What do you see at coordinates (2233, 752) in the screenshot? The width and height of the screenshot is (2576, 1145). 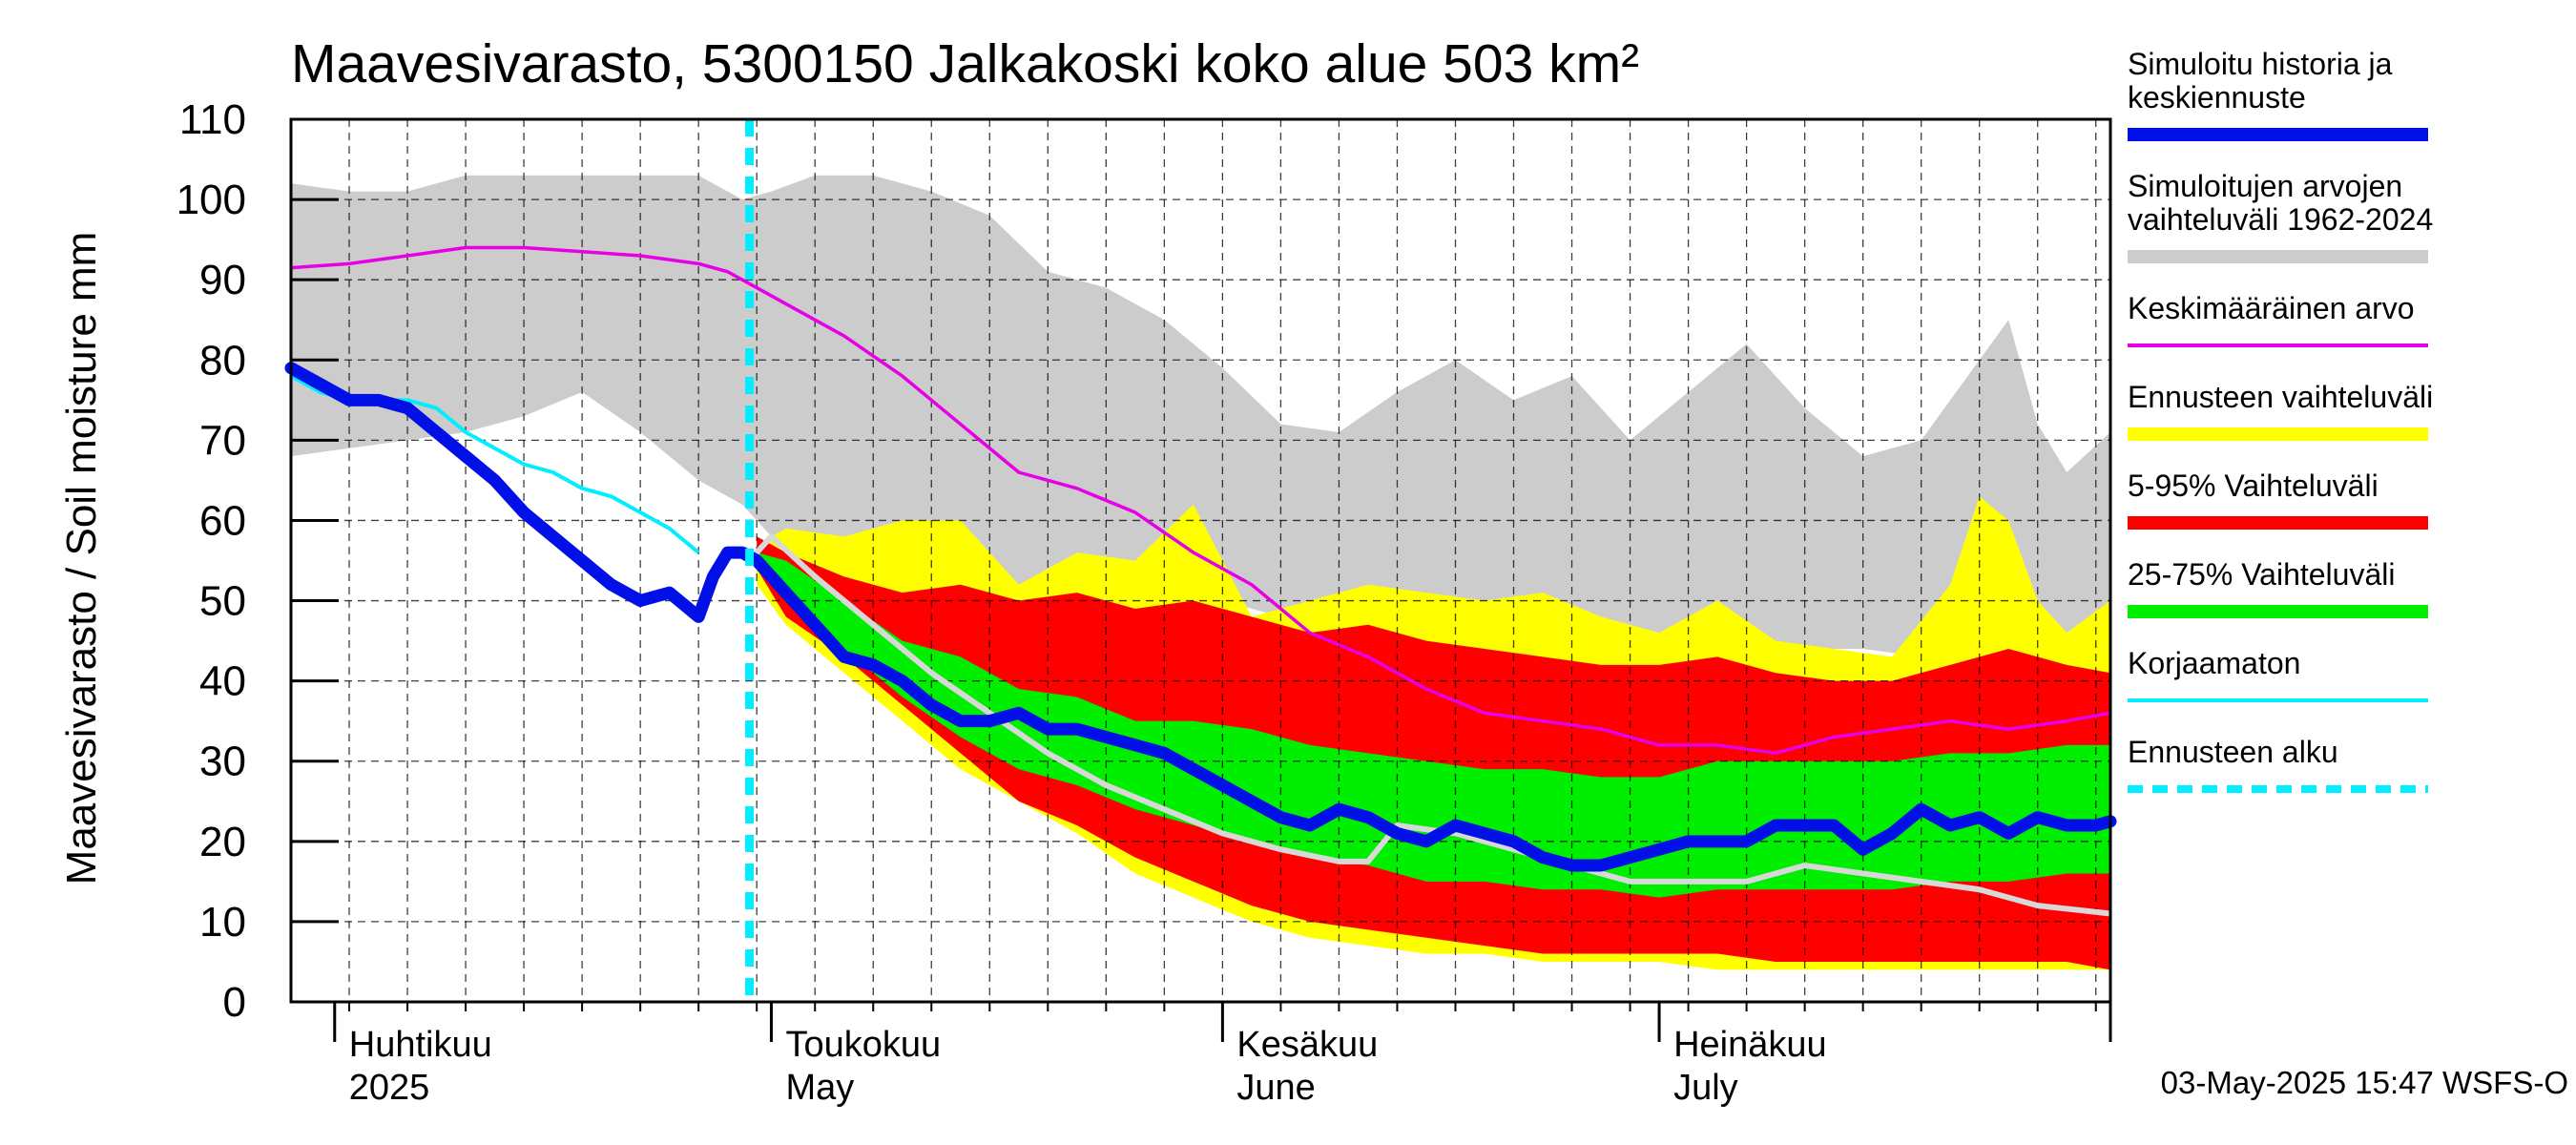 I see `legend-label-fc_start: Ennusteen alku` at bounding box center [2233, 752].